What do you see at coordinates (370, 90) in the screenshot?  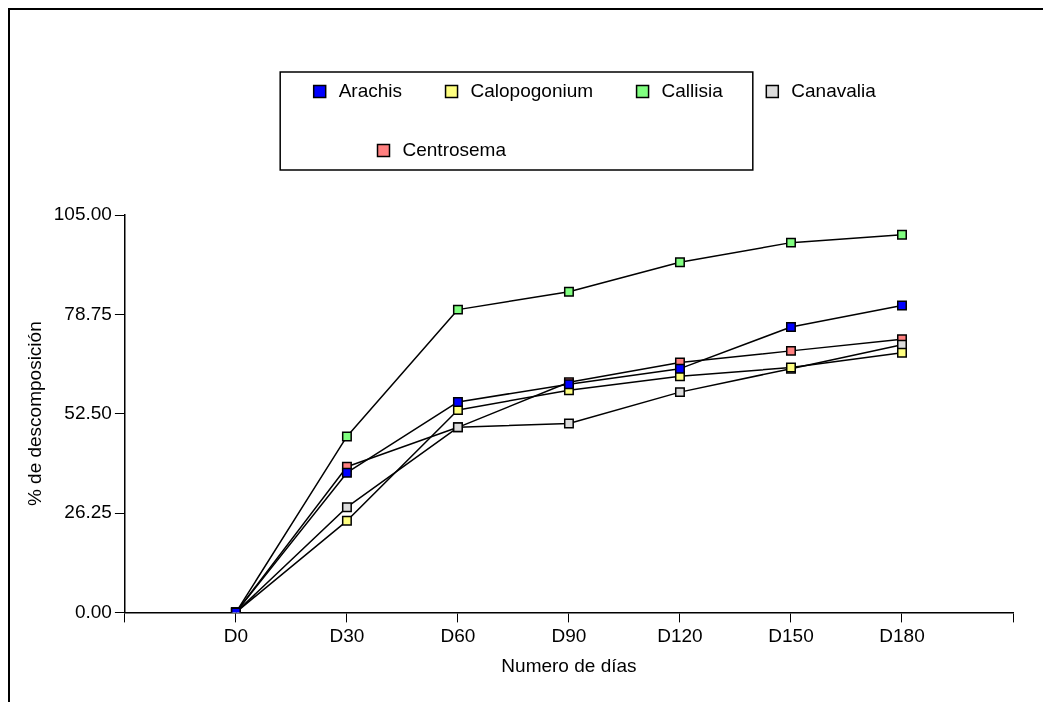 I see `legend-label: Arachis` at bounding box center [370, 90].